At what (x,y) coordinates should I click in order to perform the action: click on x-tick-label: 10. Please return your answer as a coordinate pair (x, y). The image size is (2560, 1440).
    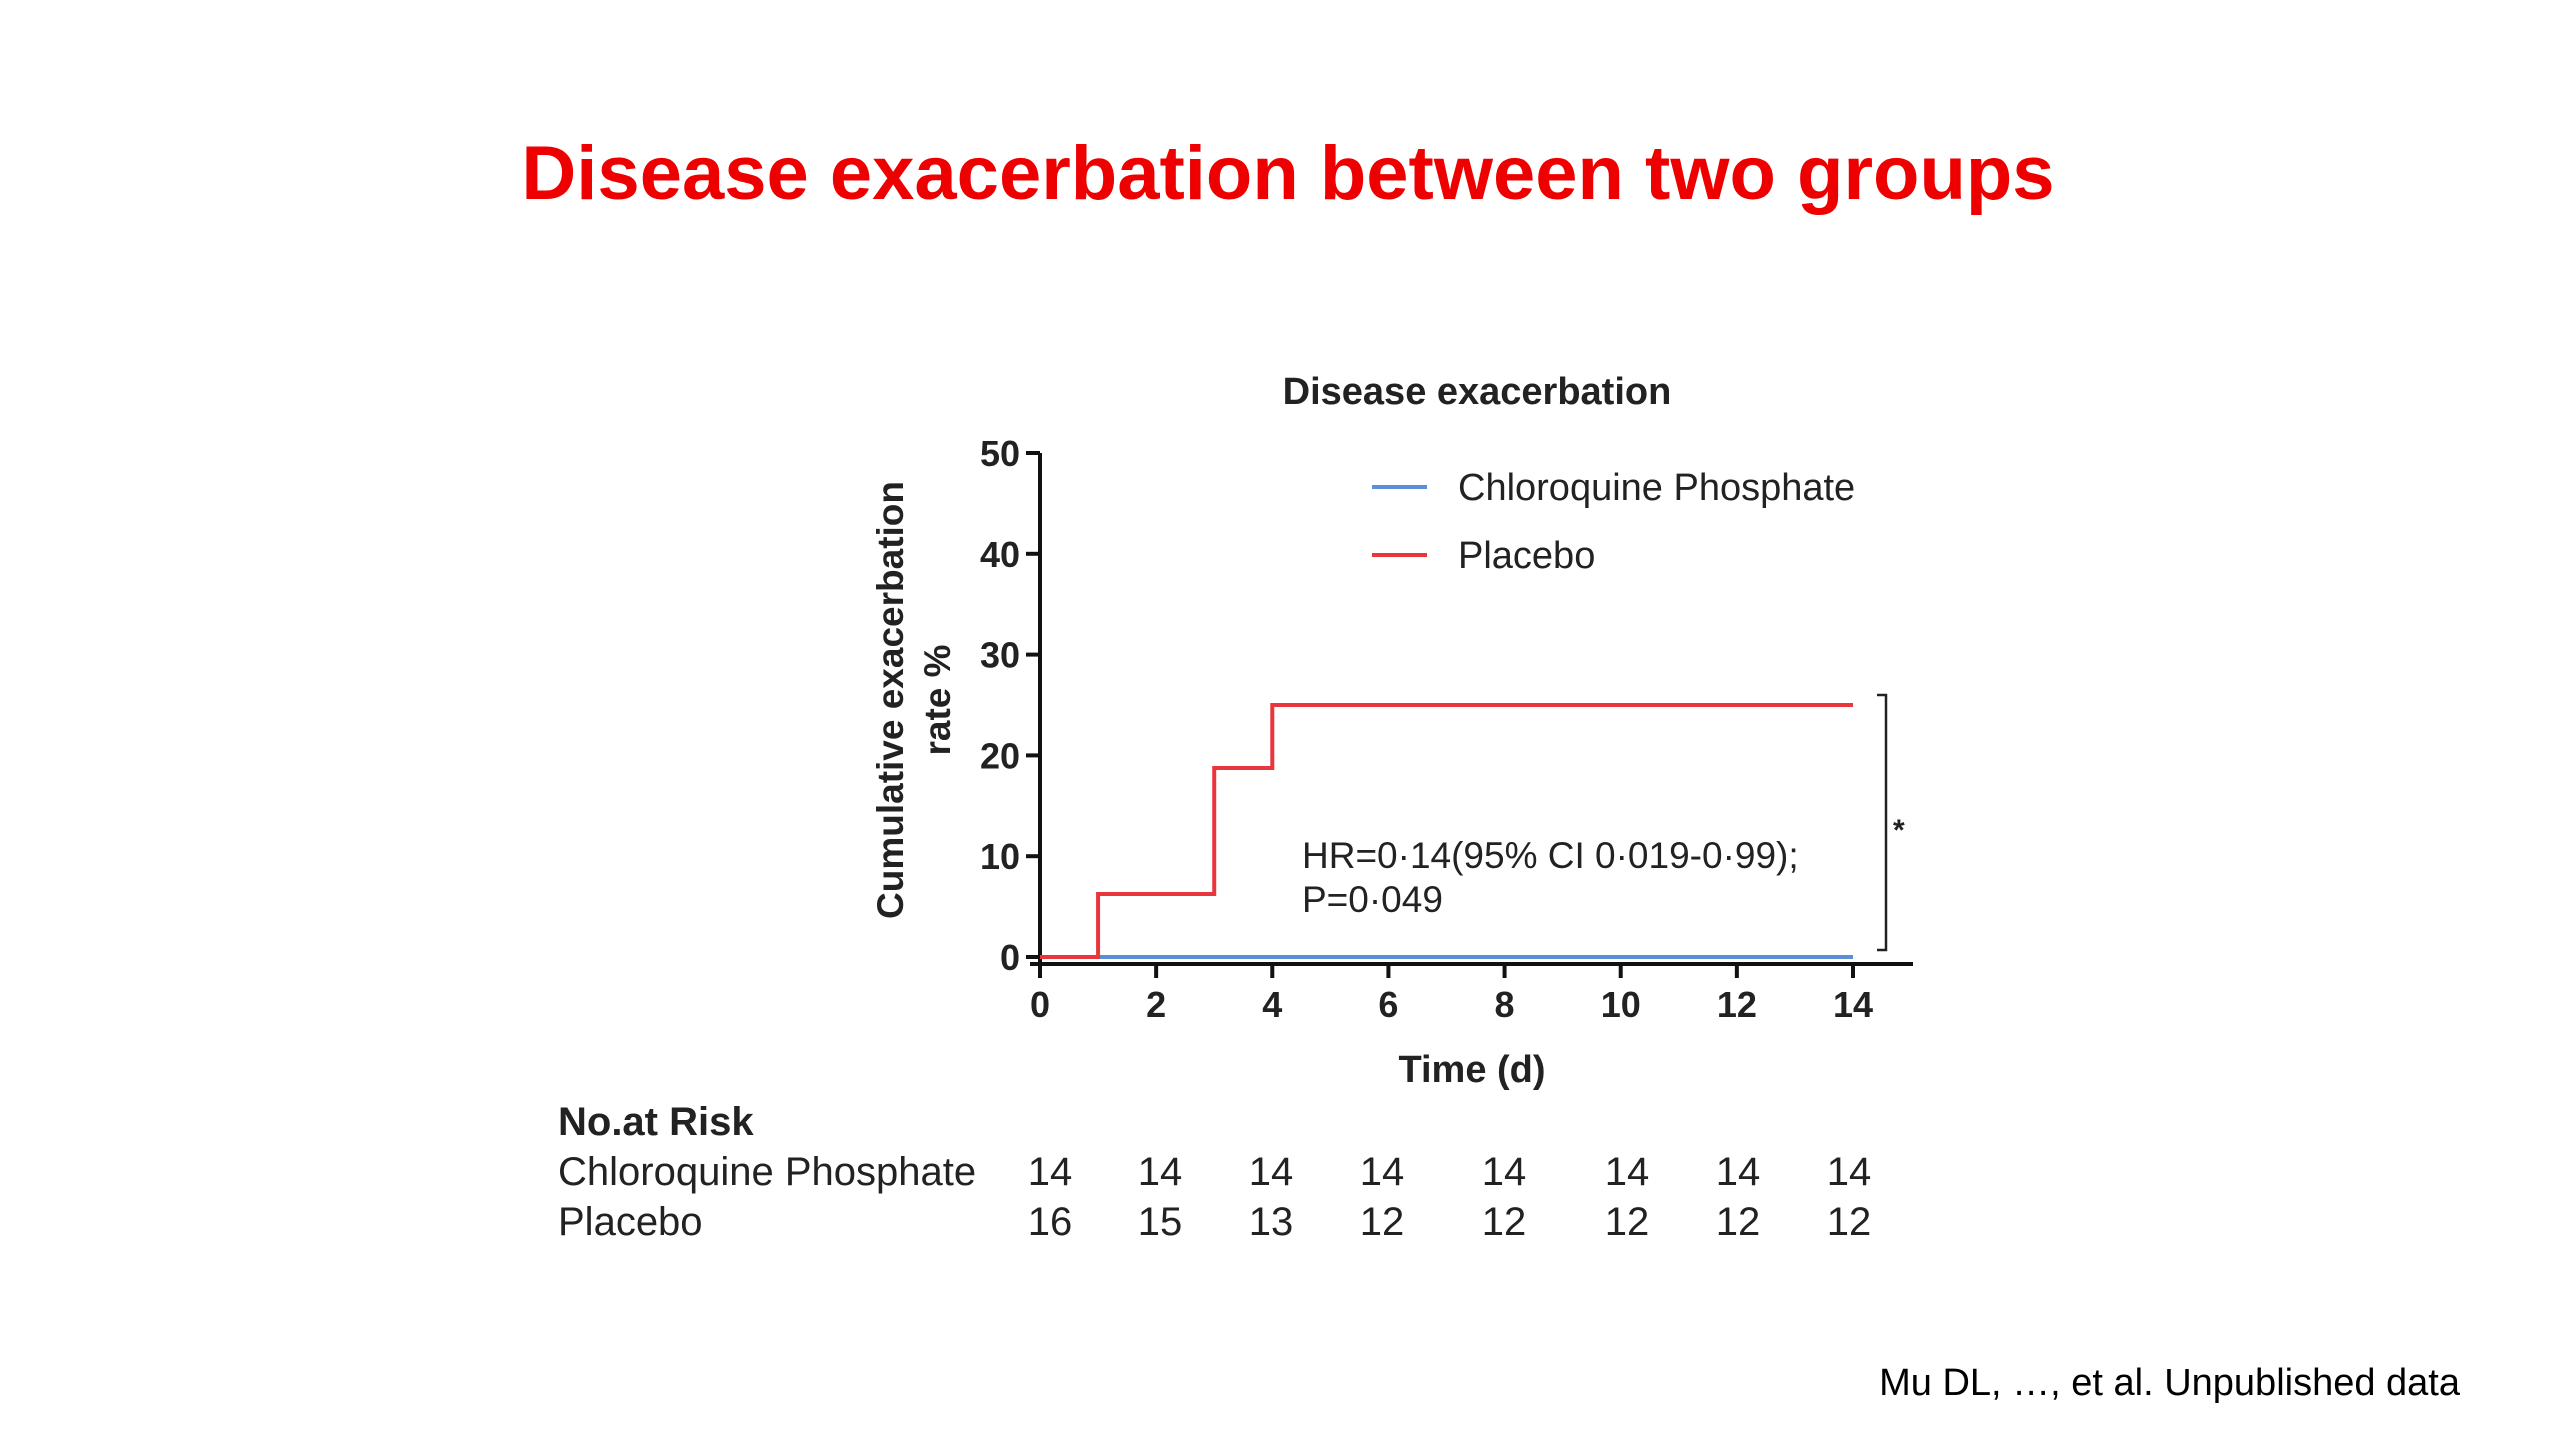
    Looking at the image, I should click on (1621, 1004).